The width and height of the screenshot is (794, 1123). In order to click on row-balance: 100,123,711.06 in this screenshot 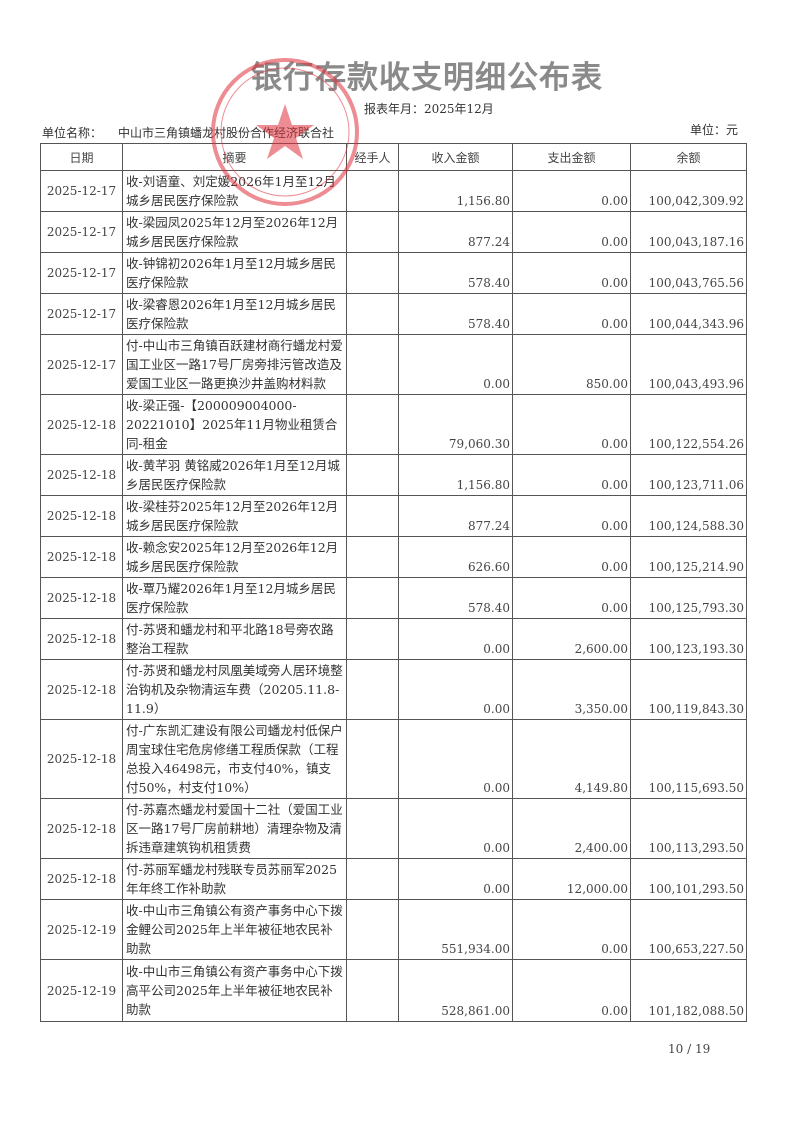, I will do `click(688, 475)`.